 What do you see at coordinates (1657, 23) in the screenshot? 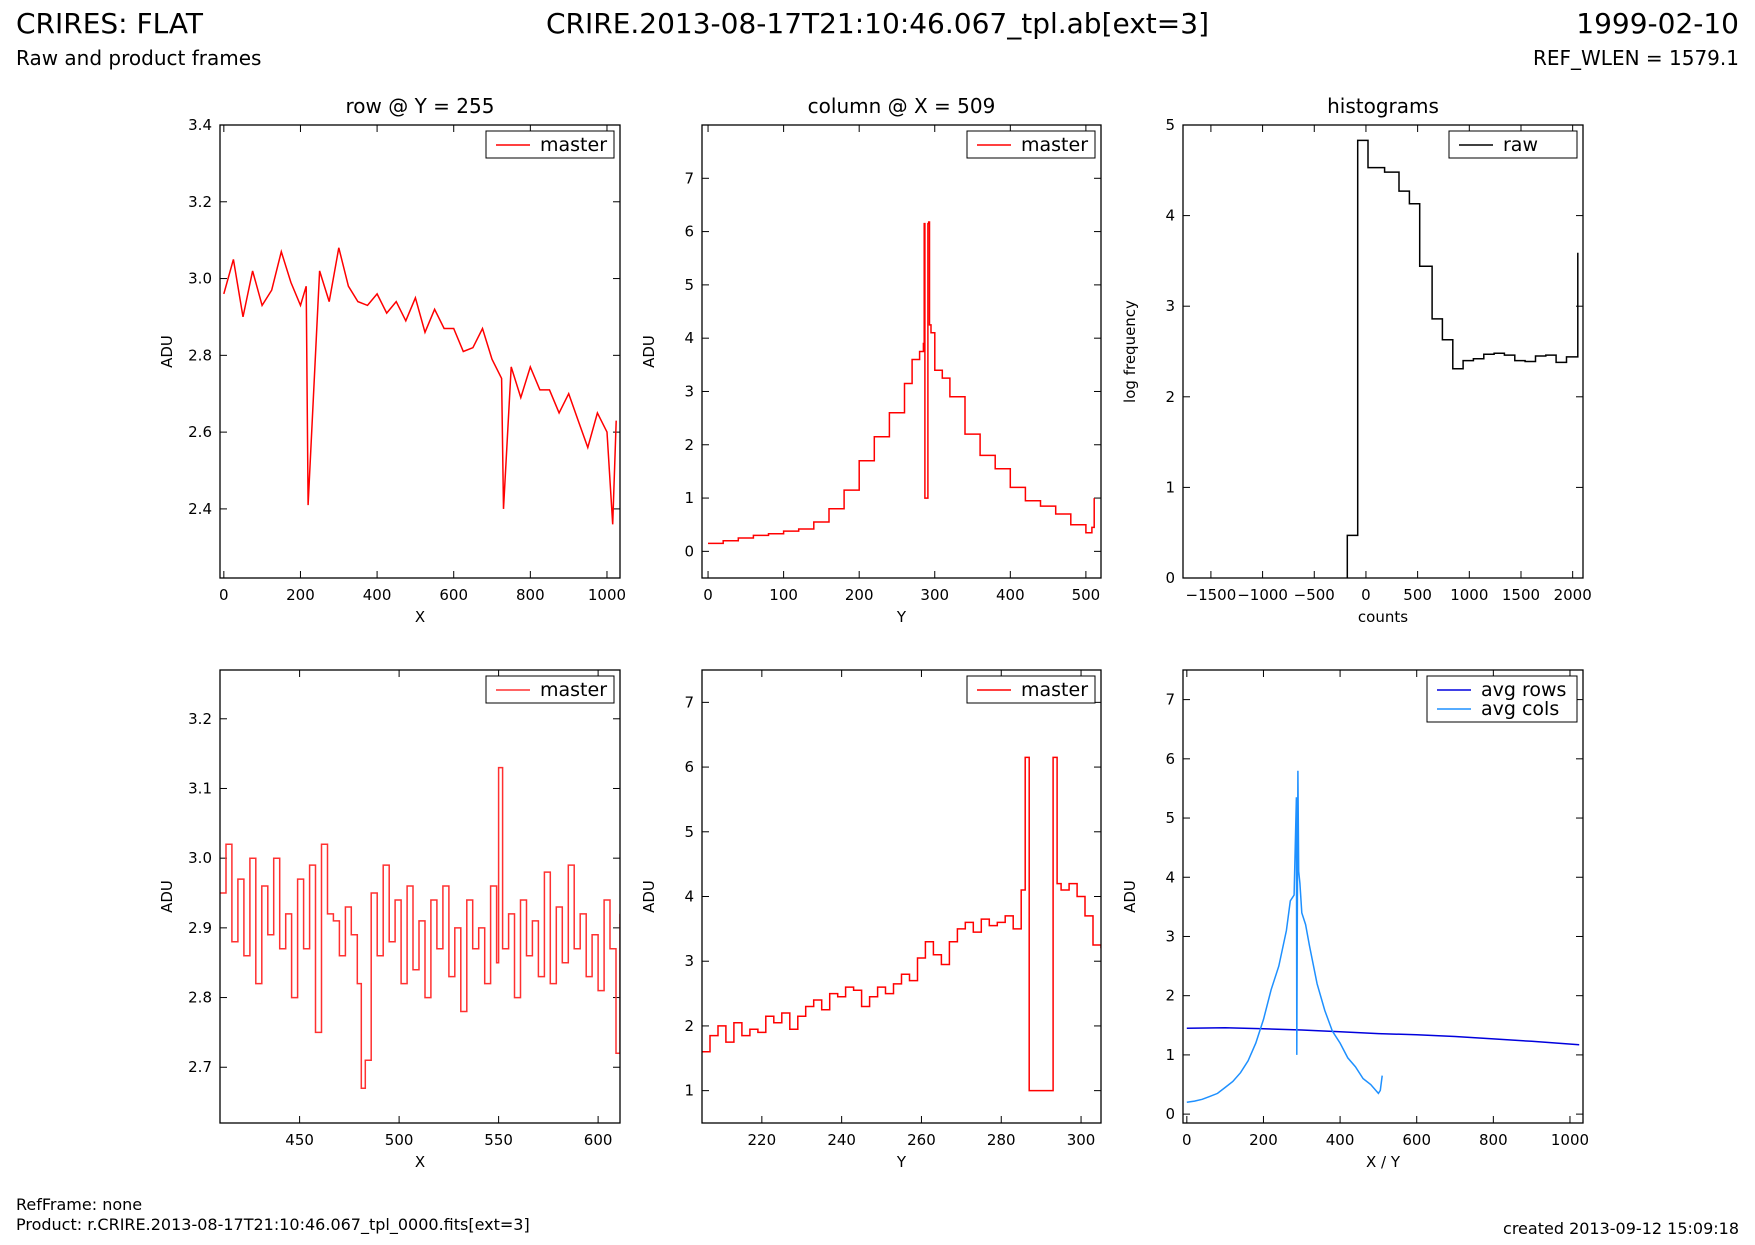
I see `observation-date: 1999-02-10` at bounding box center [1657, 23].